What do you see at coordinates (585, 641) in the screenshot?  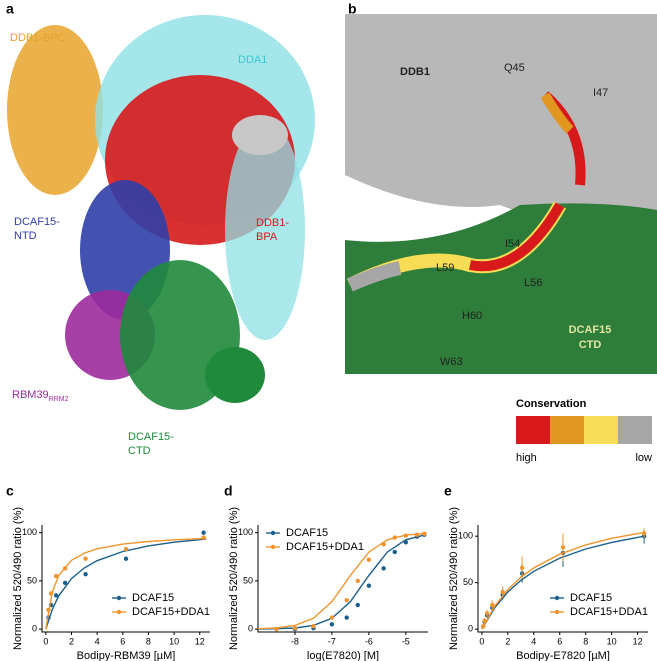 I see `x-tick-label: 8` at bounding box center [585, 641].